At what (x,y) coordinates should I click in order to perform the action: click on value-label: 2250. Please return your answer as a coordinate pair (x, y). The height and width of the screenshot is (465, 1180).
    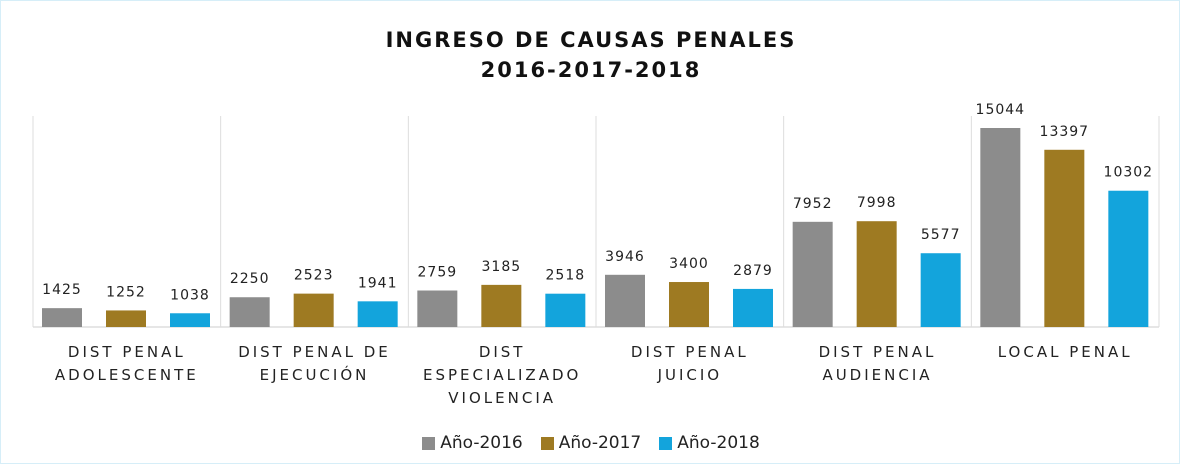
    Looking at the image, I should click on (250, 279).